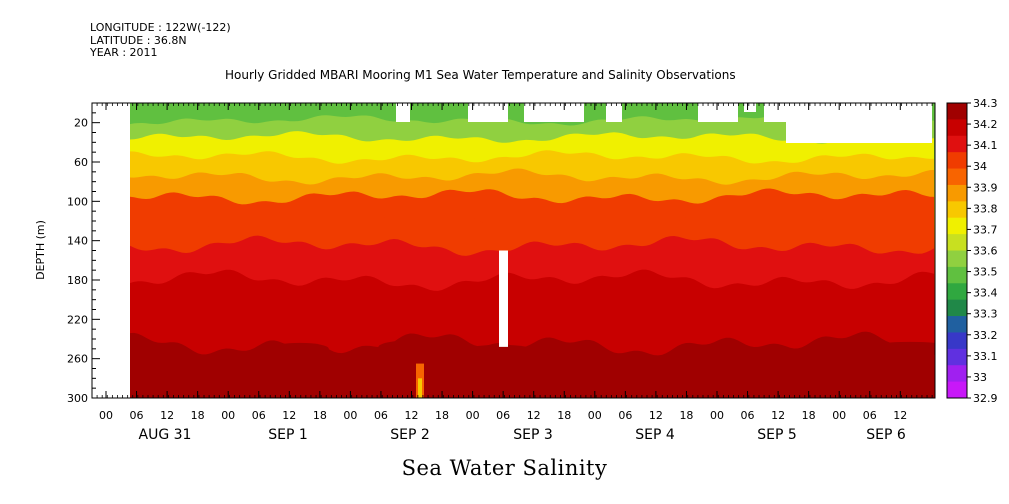  Describe the element at coordinates (473, 415) in the screenshot. I see `x-tick-label-12: 00` at that location.